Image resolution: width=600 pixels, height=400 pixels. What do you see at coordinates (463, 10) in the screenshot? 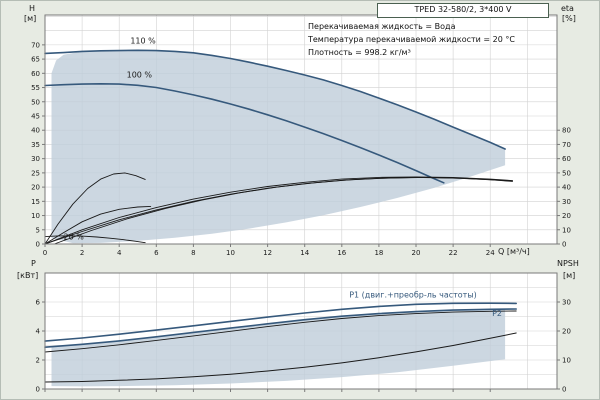
I see `chart-title-box: TPED 32-580/2, 3*400 V` at bounding box center [463, 10].